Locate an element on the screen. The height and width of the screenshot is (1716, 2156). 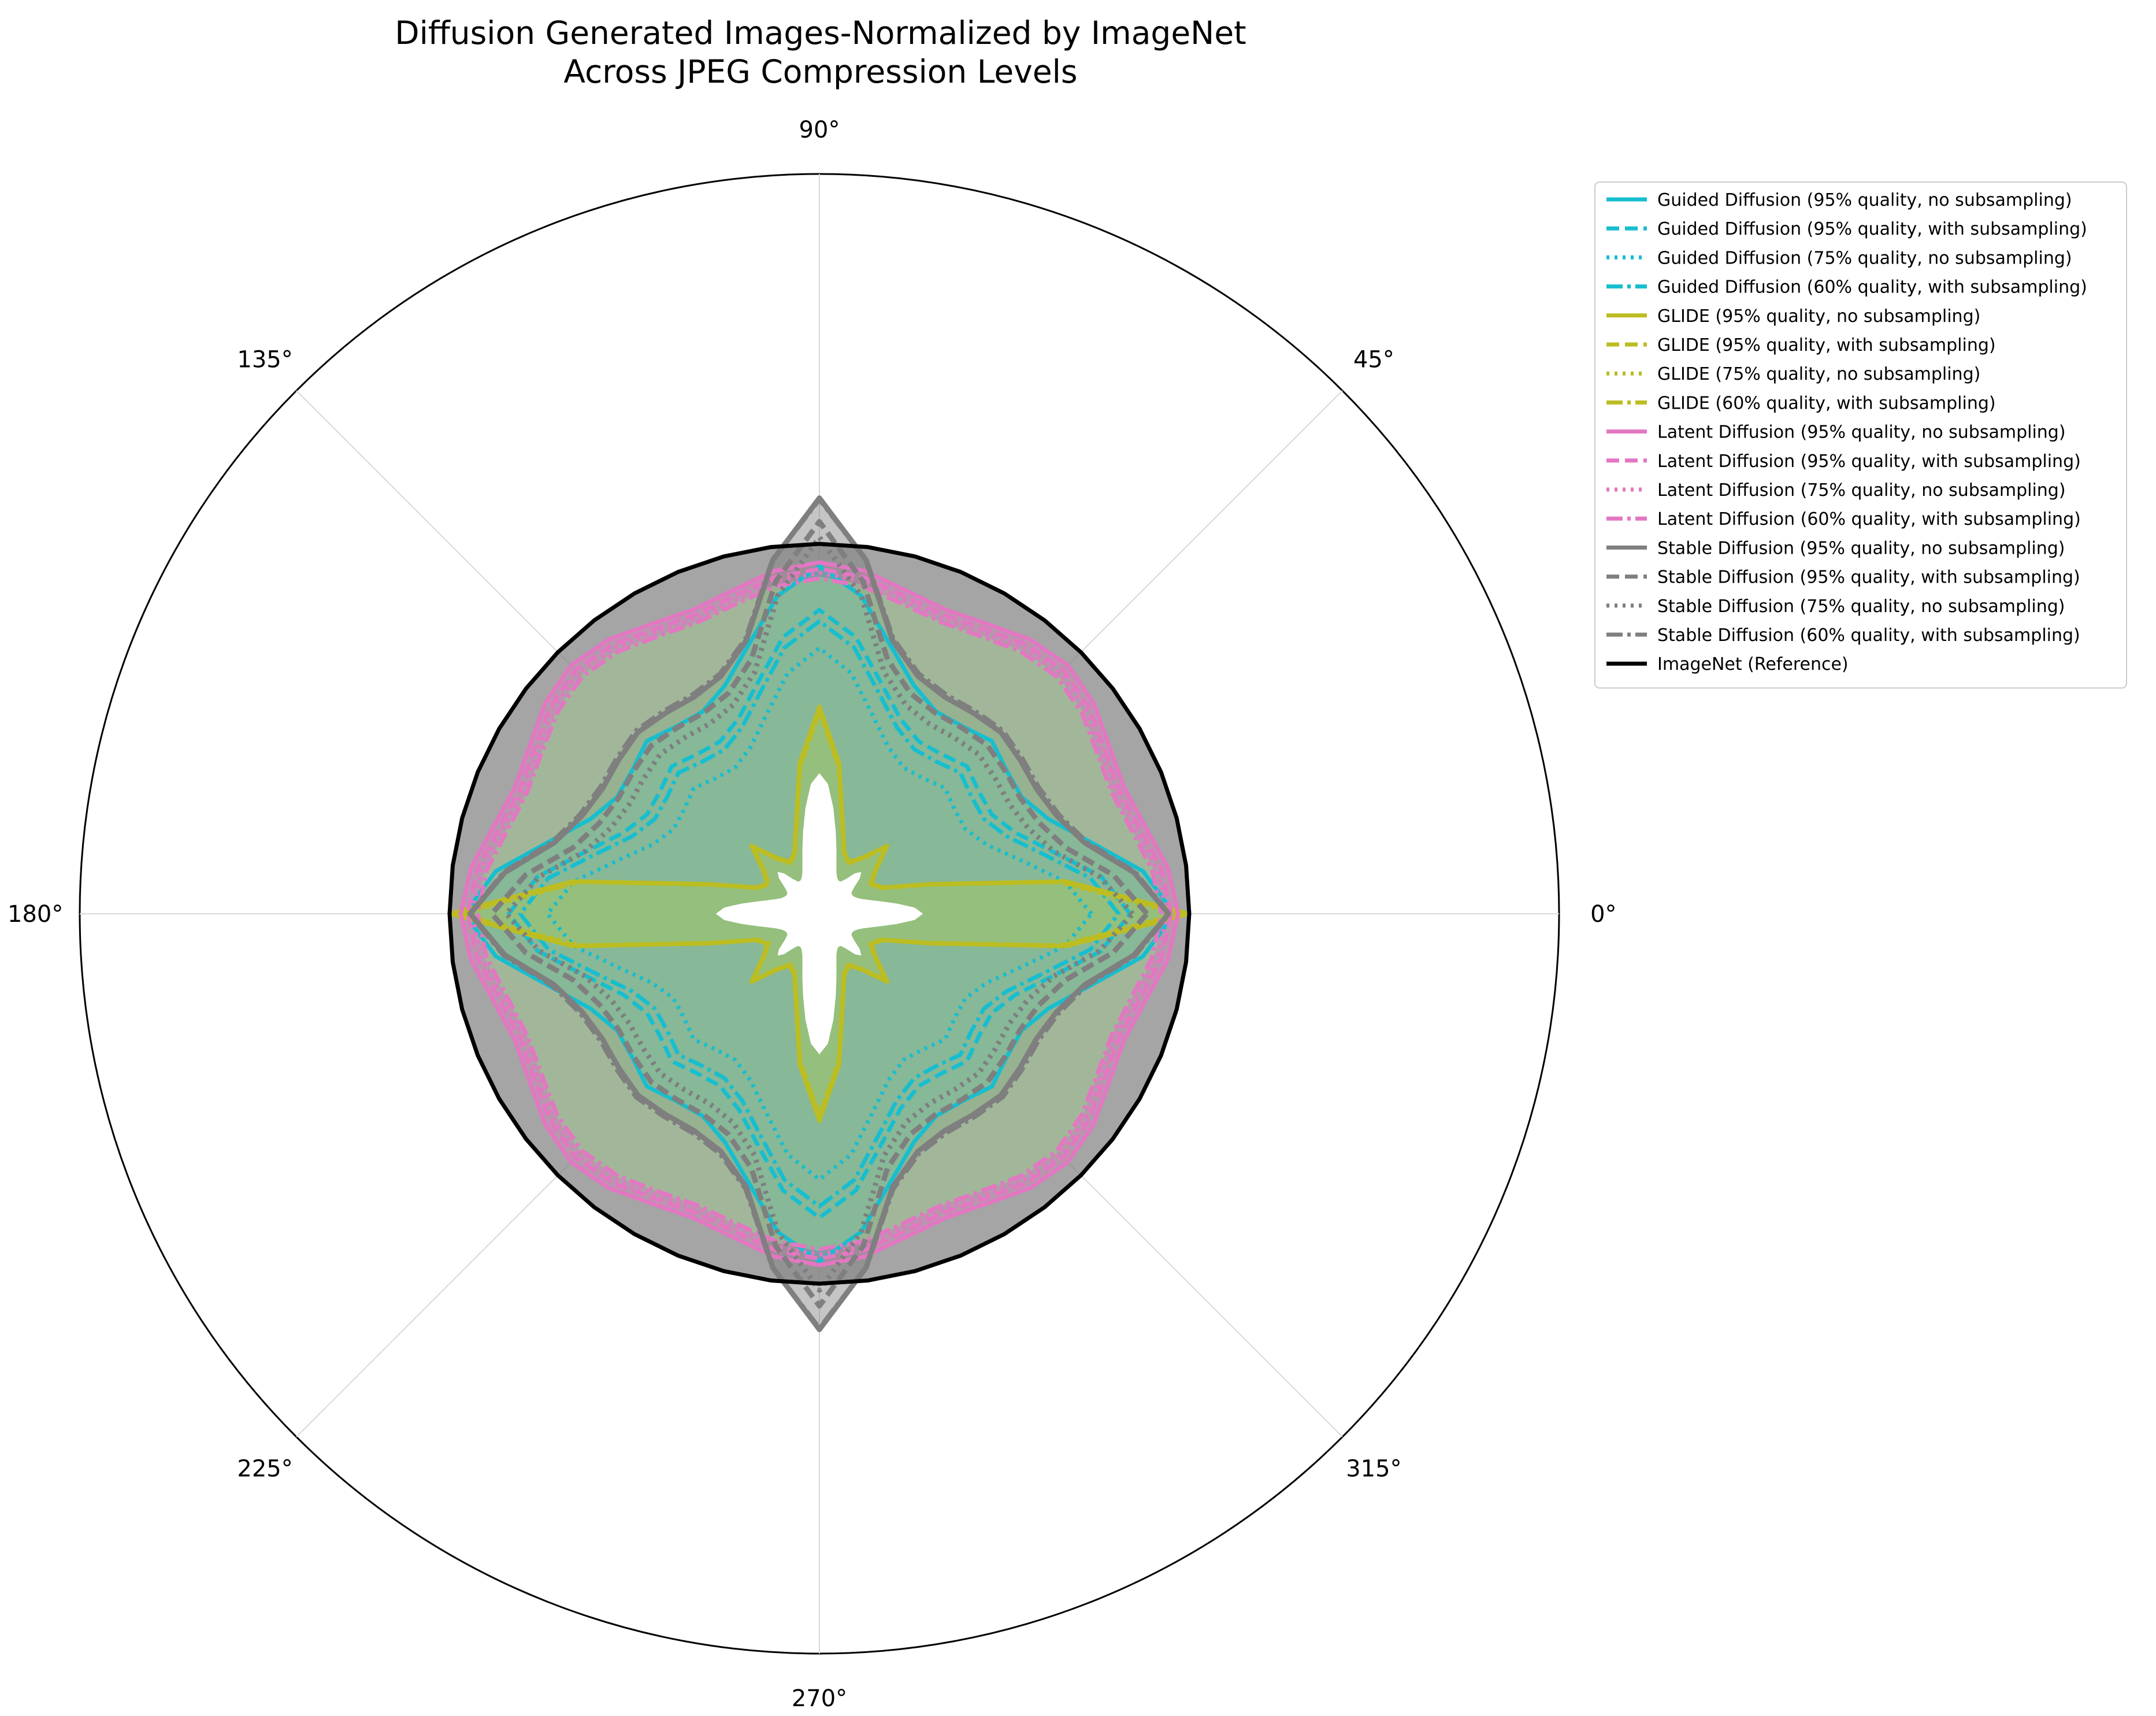
angle-tick-label: 180° is located at coordinates (35, 914).